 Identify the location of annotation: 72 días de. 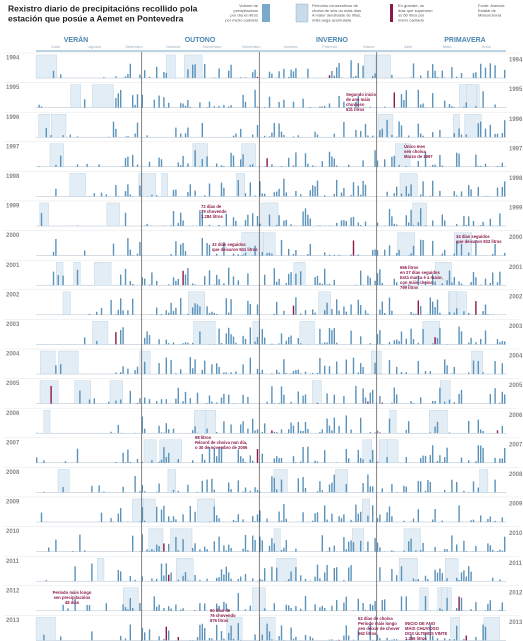
(211, 206).